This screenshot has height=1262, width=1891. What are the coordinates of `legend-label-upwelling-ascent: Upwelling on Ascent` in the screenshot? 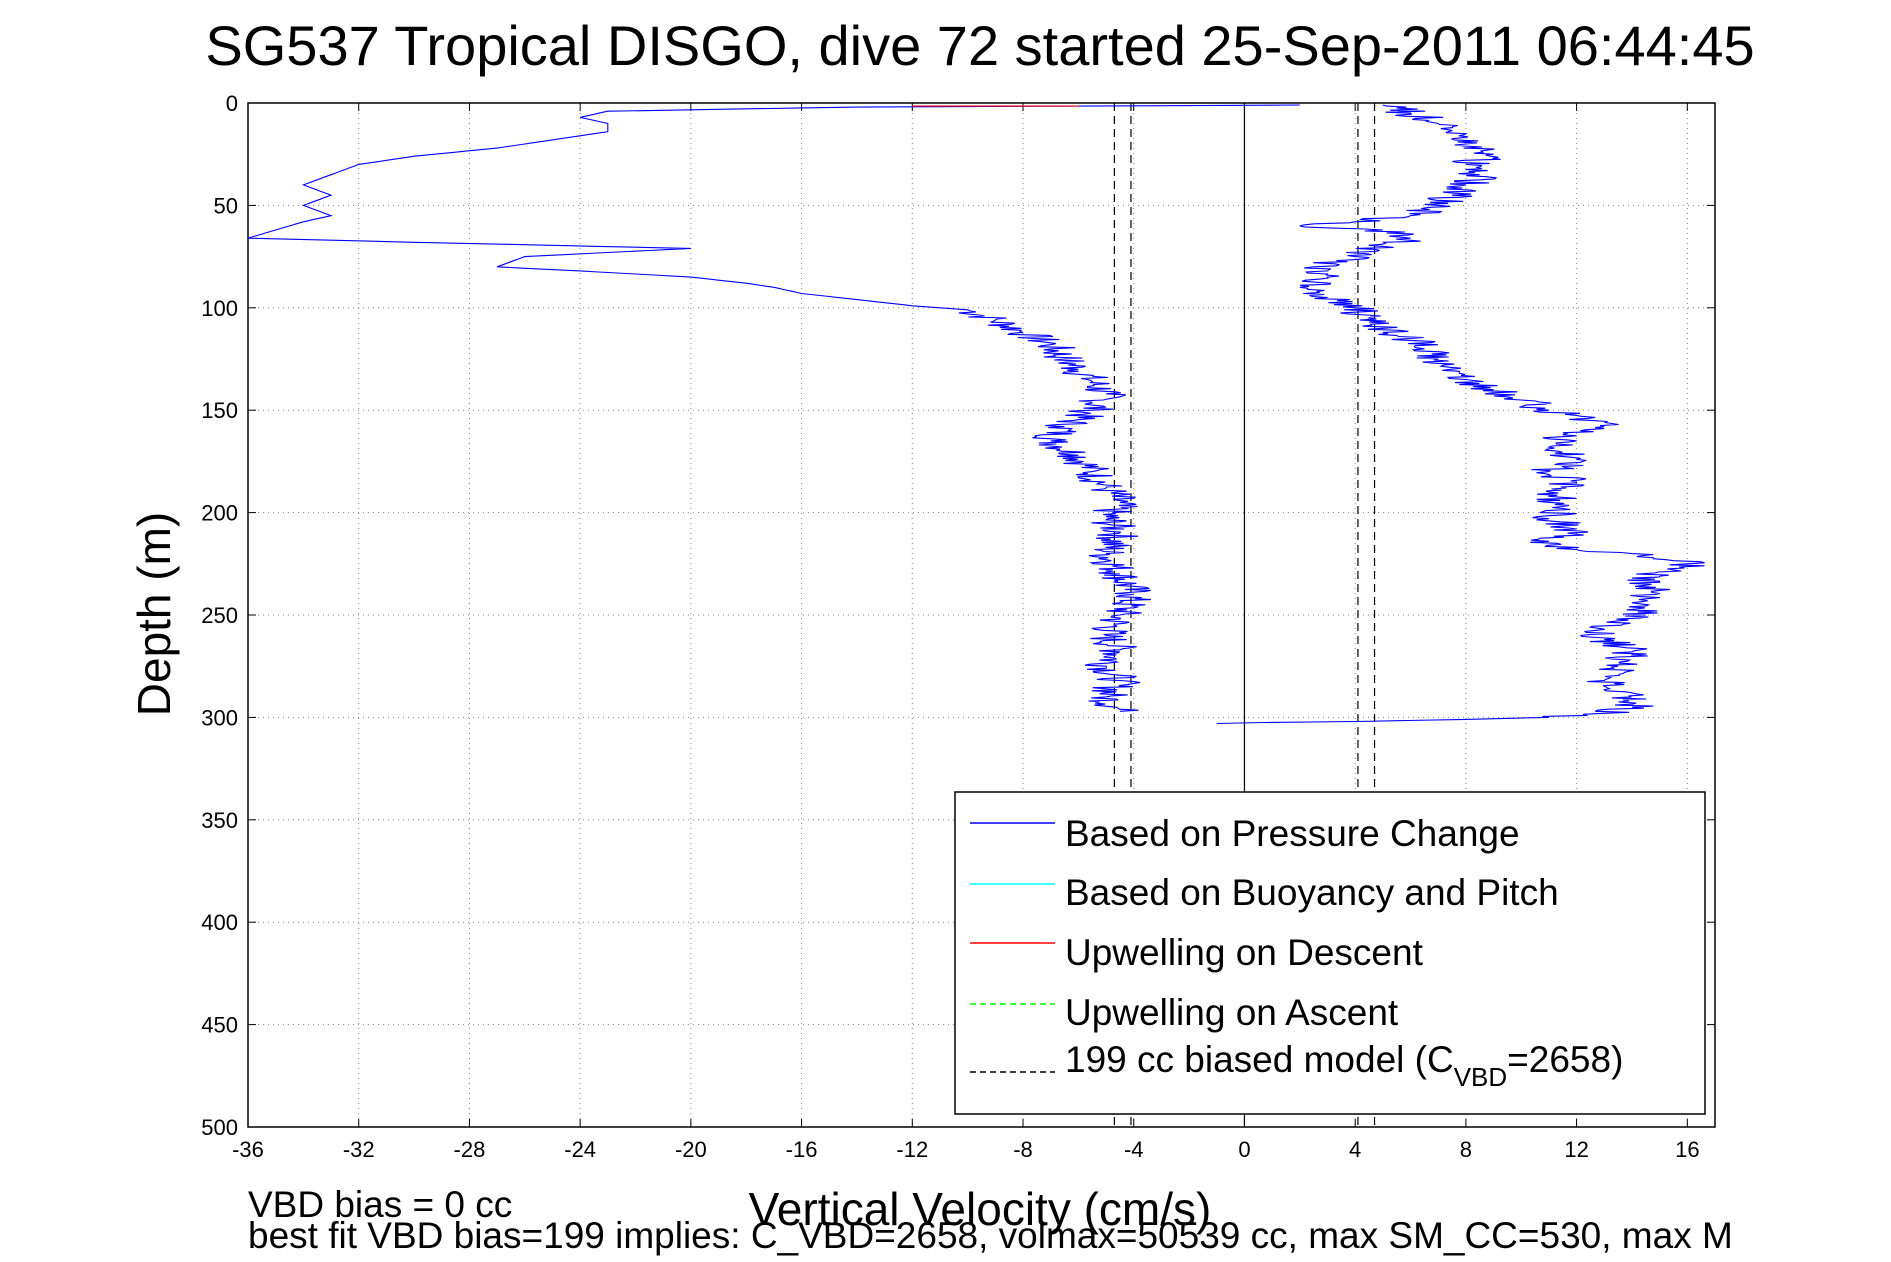 It's located at (1232, 1012).